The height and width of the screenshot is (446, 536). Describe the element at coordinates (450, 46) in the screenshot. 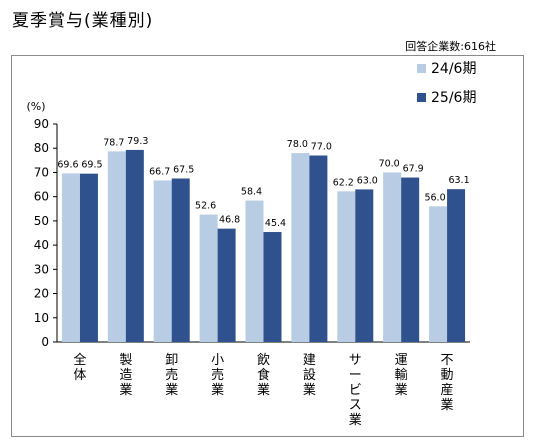

I see `respondent-count-note: 回答企業数:616社` at that location.